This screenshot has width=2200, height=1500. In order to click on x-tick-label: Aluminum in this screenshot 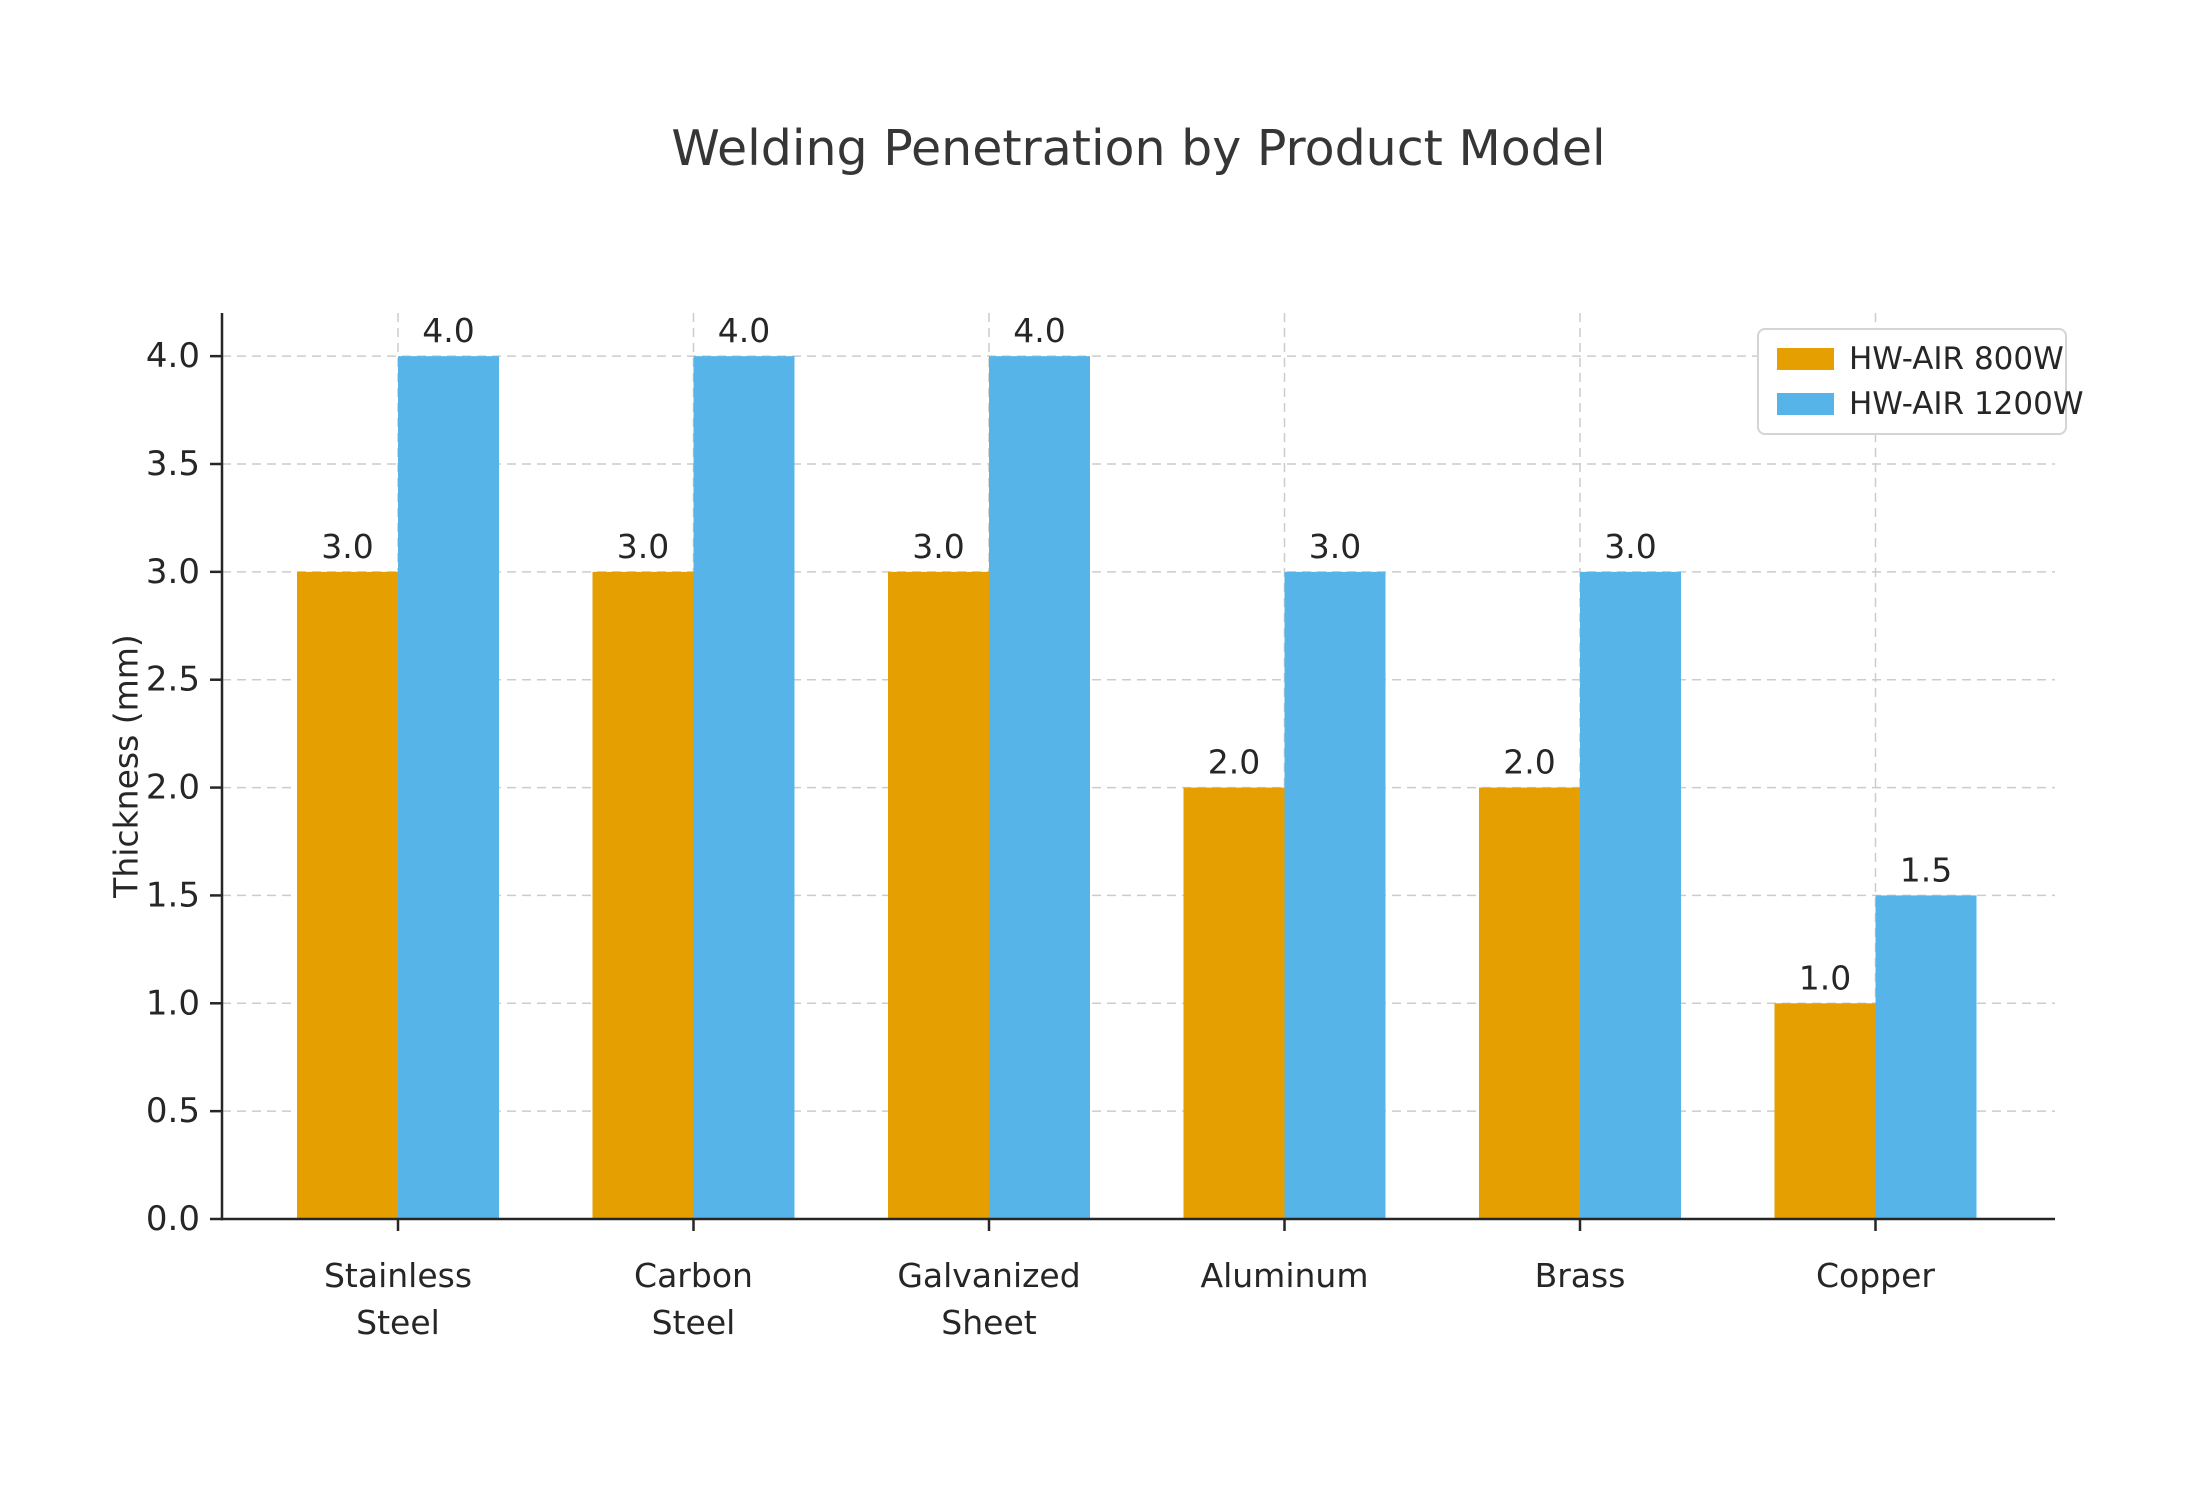, I will do `click(1285, 1275)`.